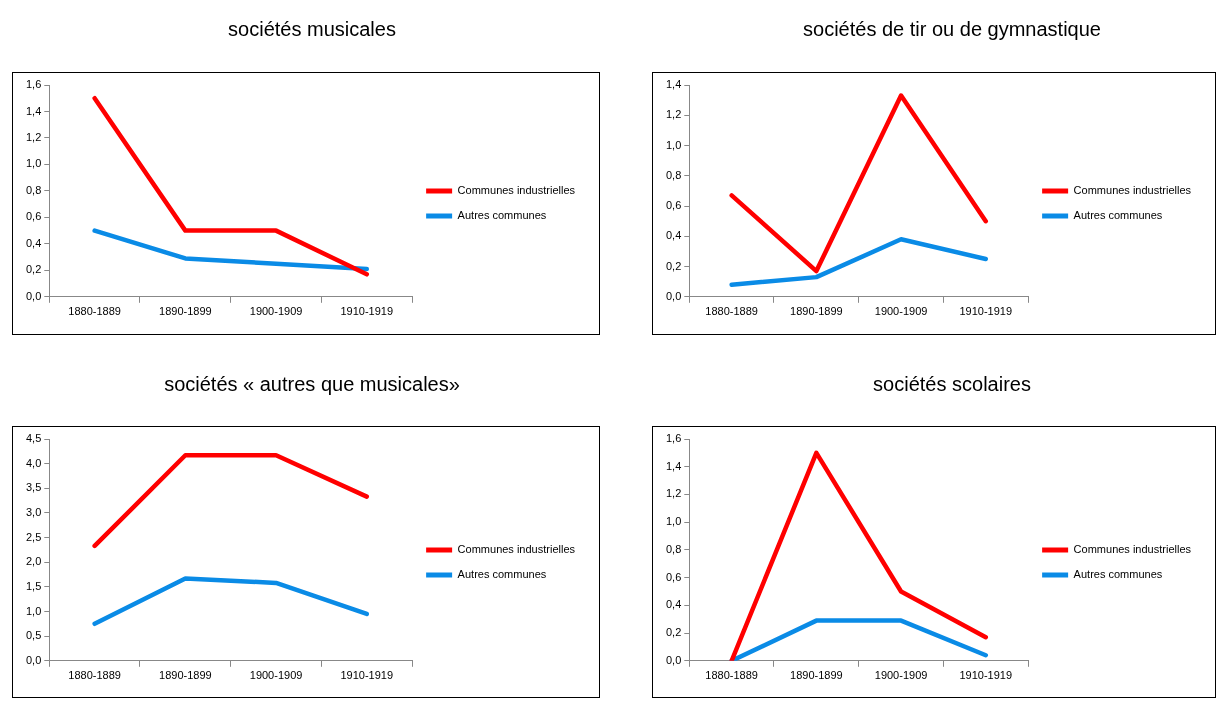 This screenshot has width=1219, height=701. I want to click on y-tick-label: 2,0, so click(33, 561).